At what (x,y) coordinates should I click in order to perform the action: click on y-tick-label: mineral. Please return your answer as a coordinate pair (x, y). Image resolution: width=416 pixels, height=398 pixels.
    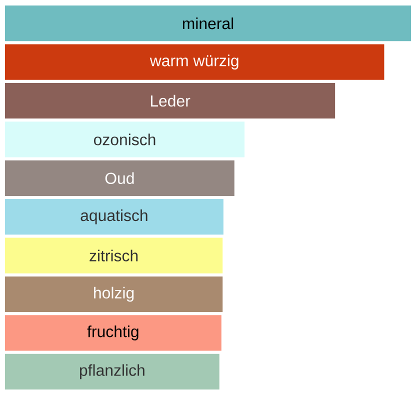
    Looking at the image, I should click on (208, 24).